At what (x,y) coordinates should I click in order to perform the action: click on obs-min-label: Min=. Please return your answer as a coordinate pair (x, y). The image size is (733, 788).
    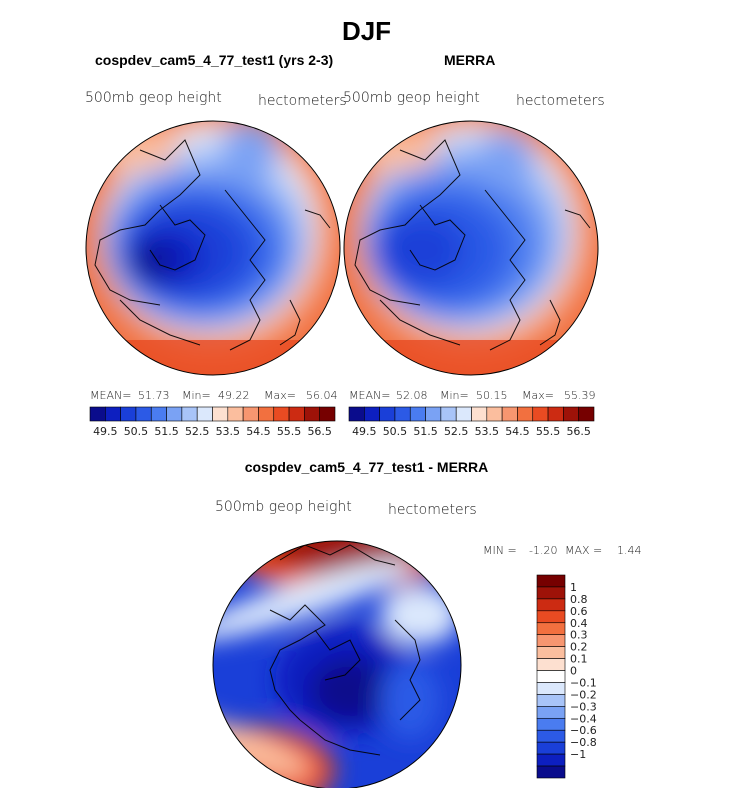
    Looking at the image, I should click on (454, 395).